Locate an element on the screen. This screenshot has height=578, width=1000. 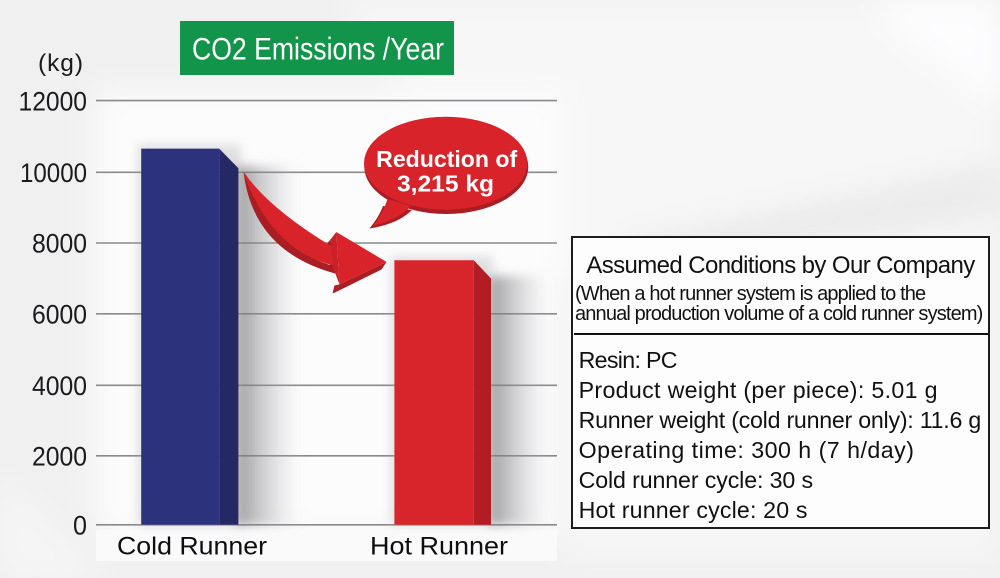
svg-text: 3,215 kg is located at coordinates (445, 184).